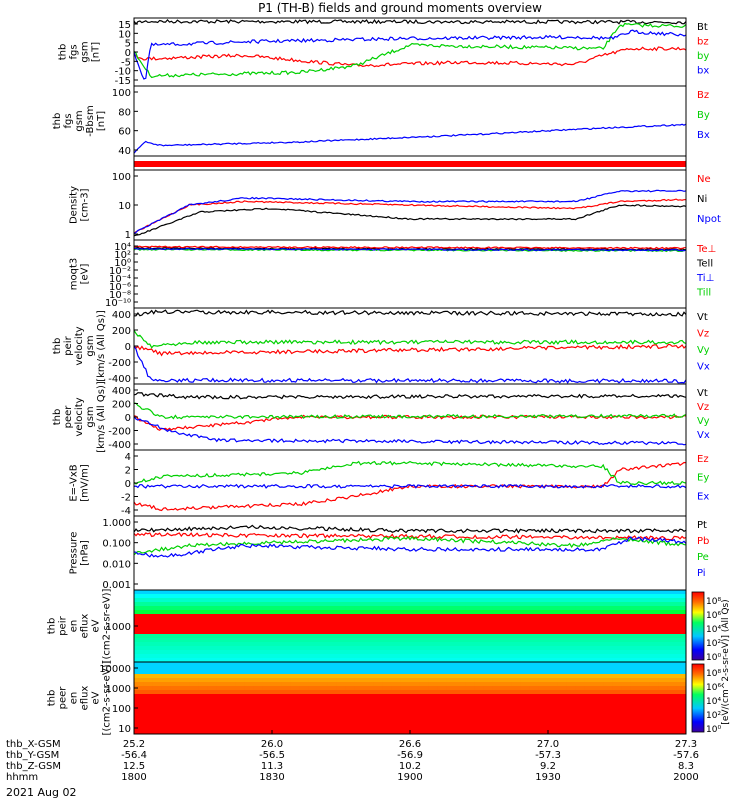 The image size is (750, 800). What do you see at coordinates (126, 498) in the screenshot?
I see `ytick-label: -2` at bounding box center [126, 498].